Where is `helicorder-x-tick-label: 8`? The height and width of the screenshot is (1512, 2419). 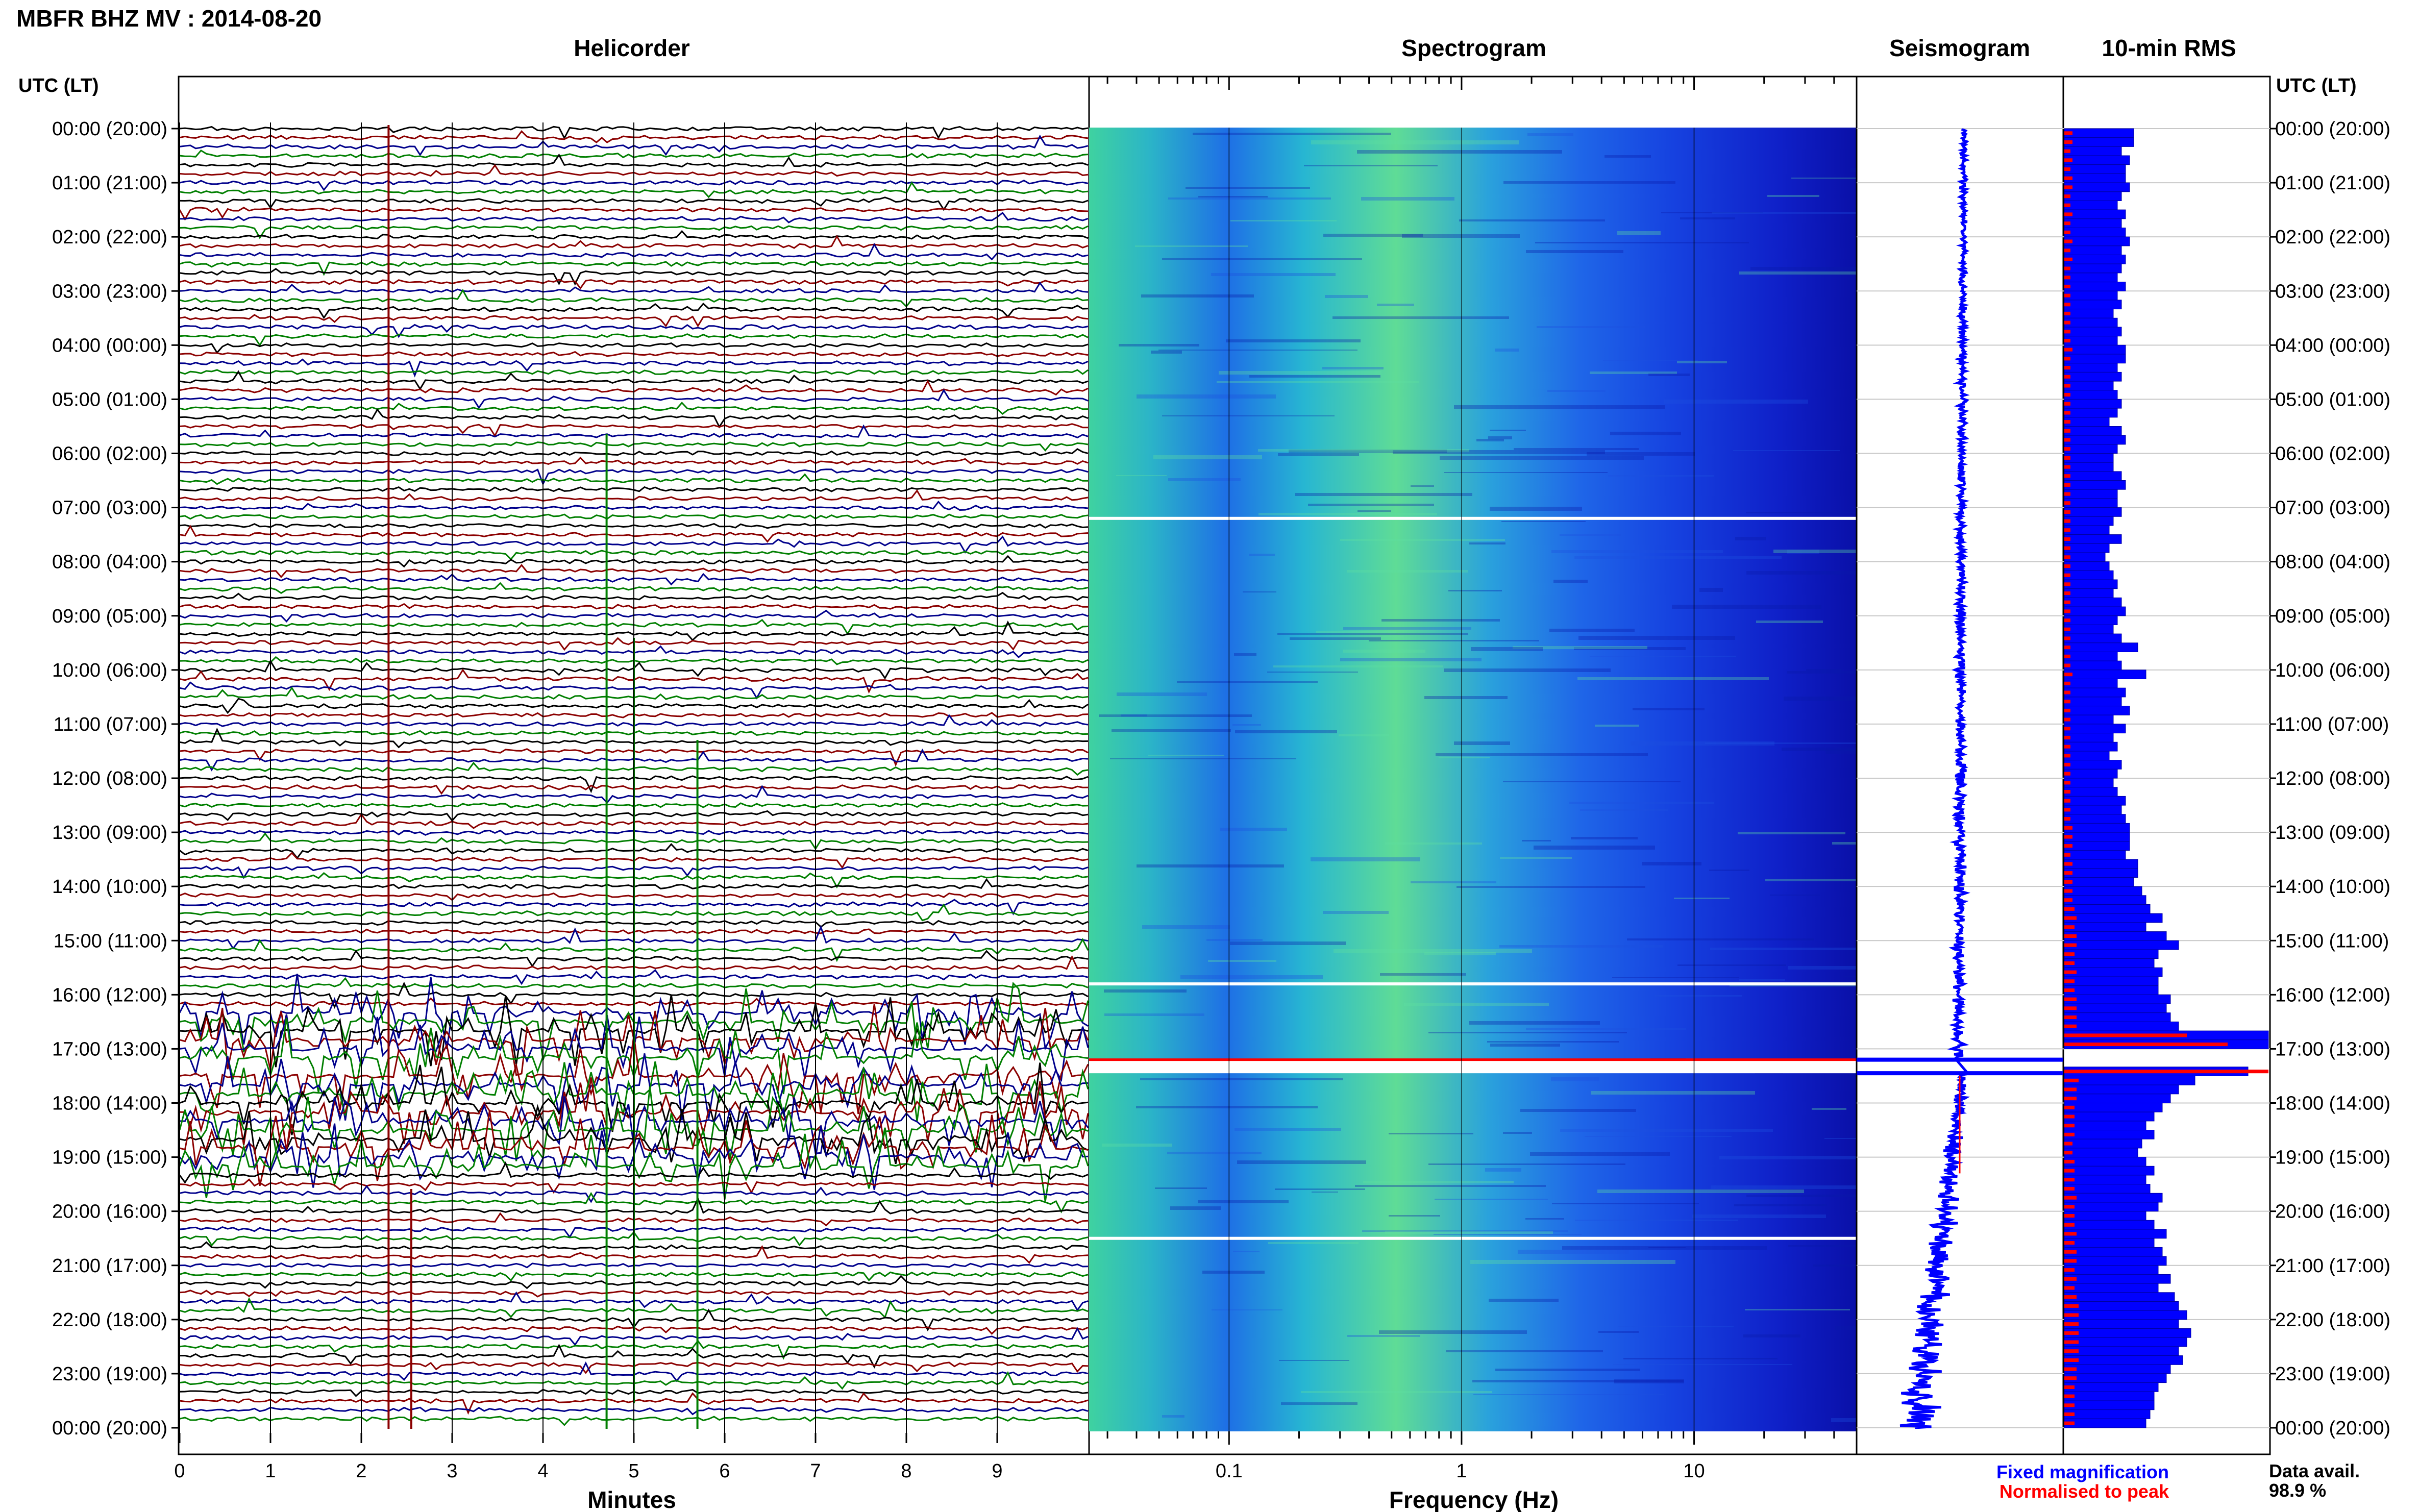 helicorder-x-tick-label: 8 is located at coordinates (906, 1471).